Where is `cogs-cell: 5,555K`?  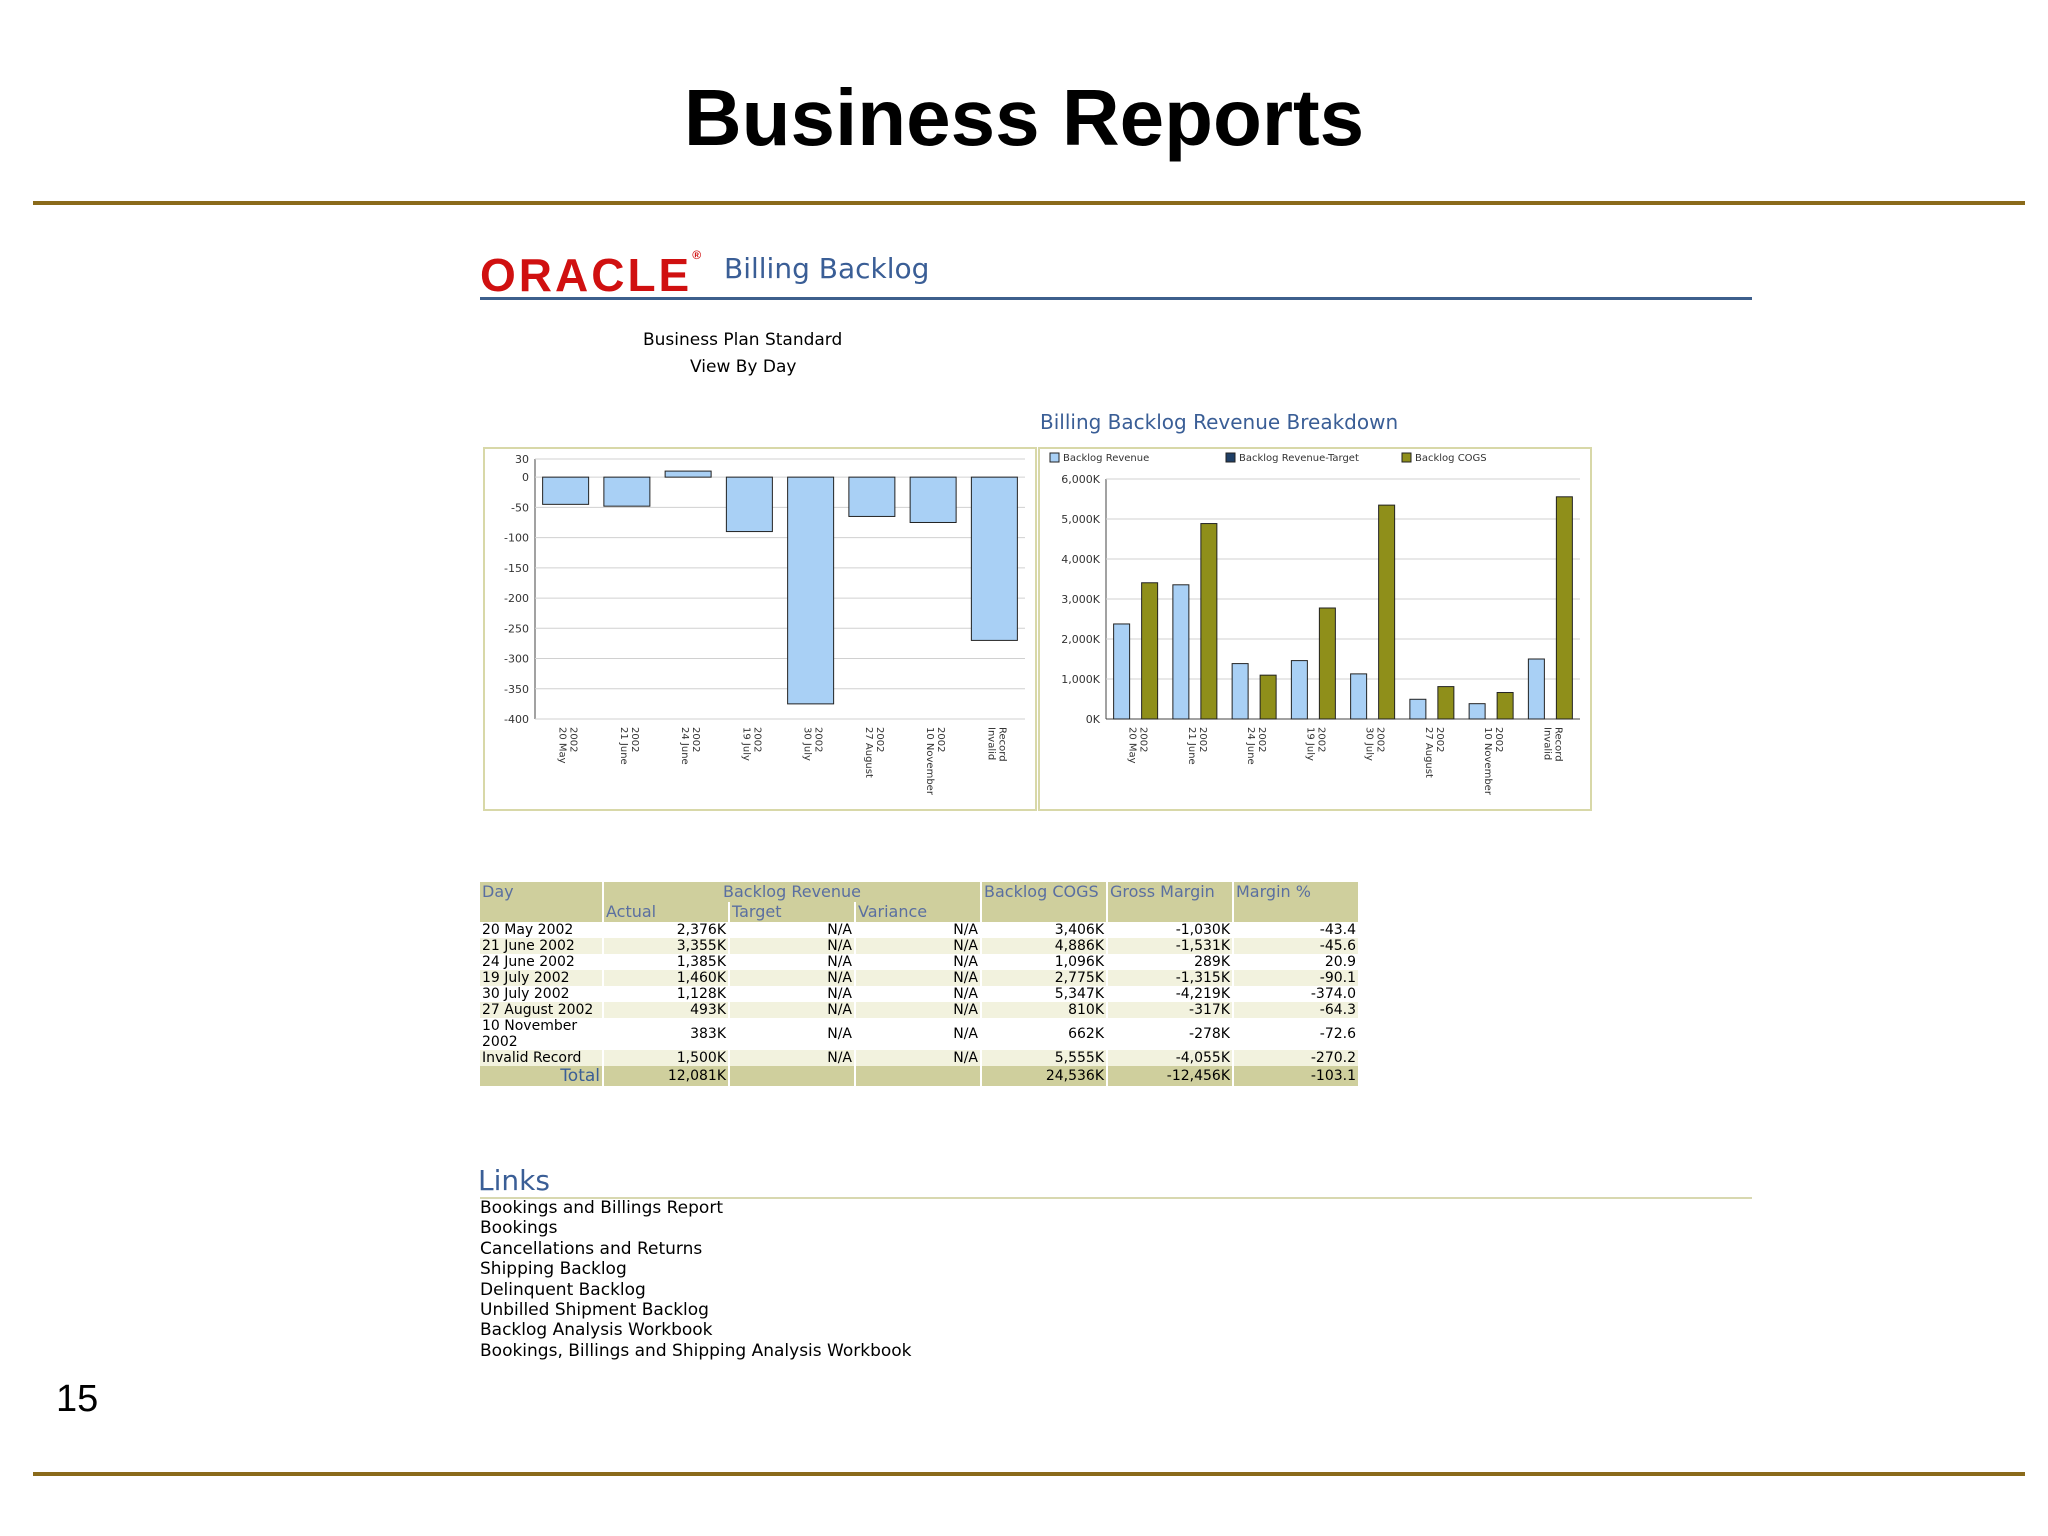 cogs-cell: 5,555K is located at coordinates (1044, 1058).